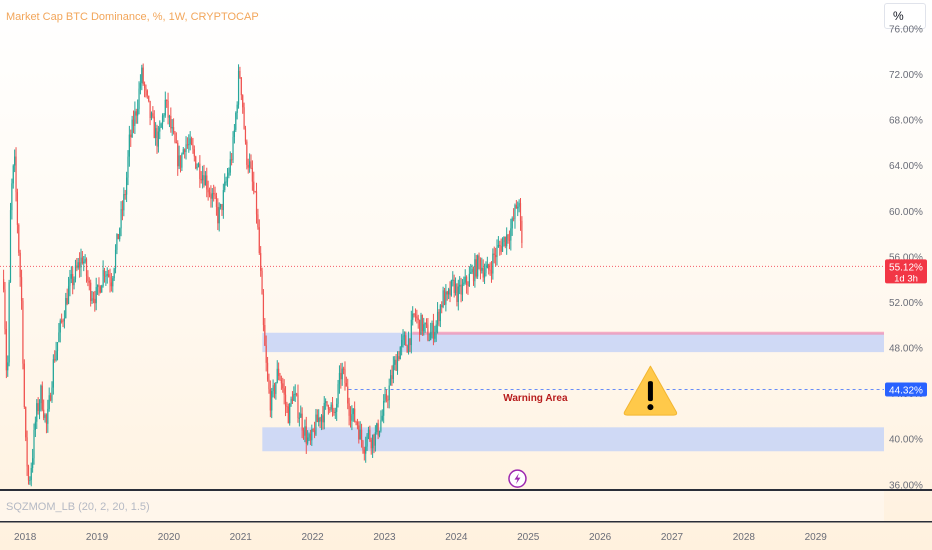  I want to click on time-tick-label: 2024, so click(456, 537).